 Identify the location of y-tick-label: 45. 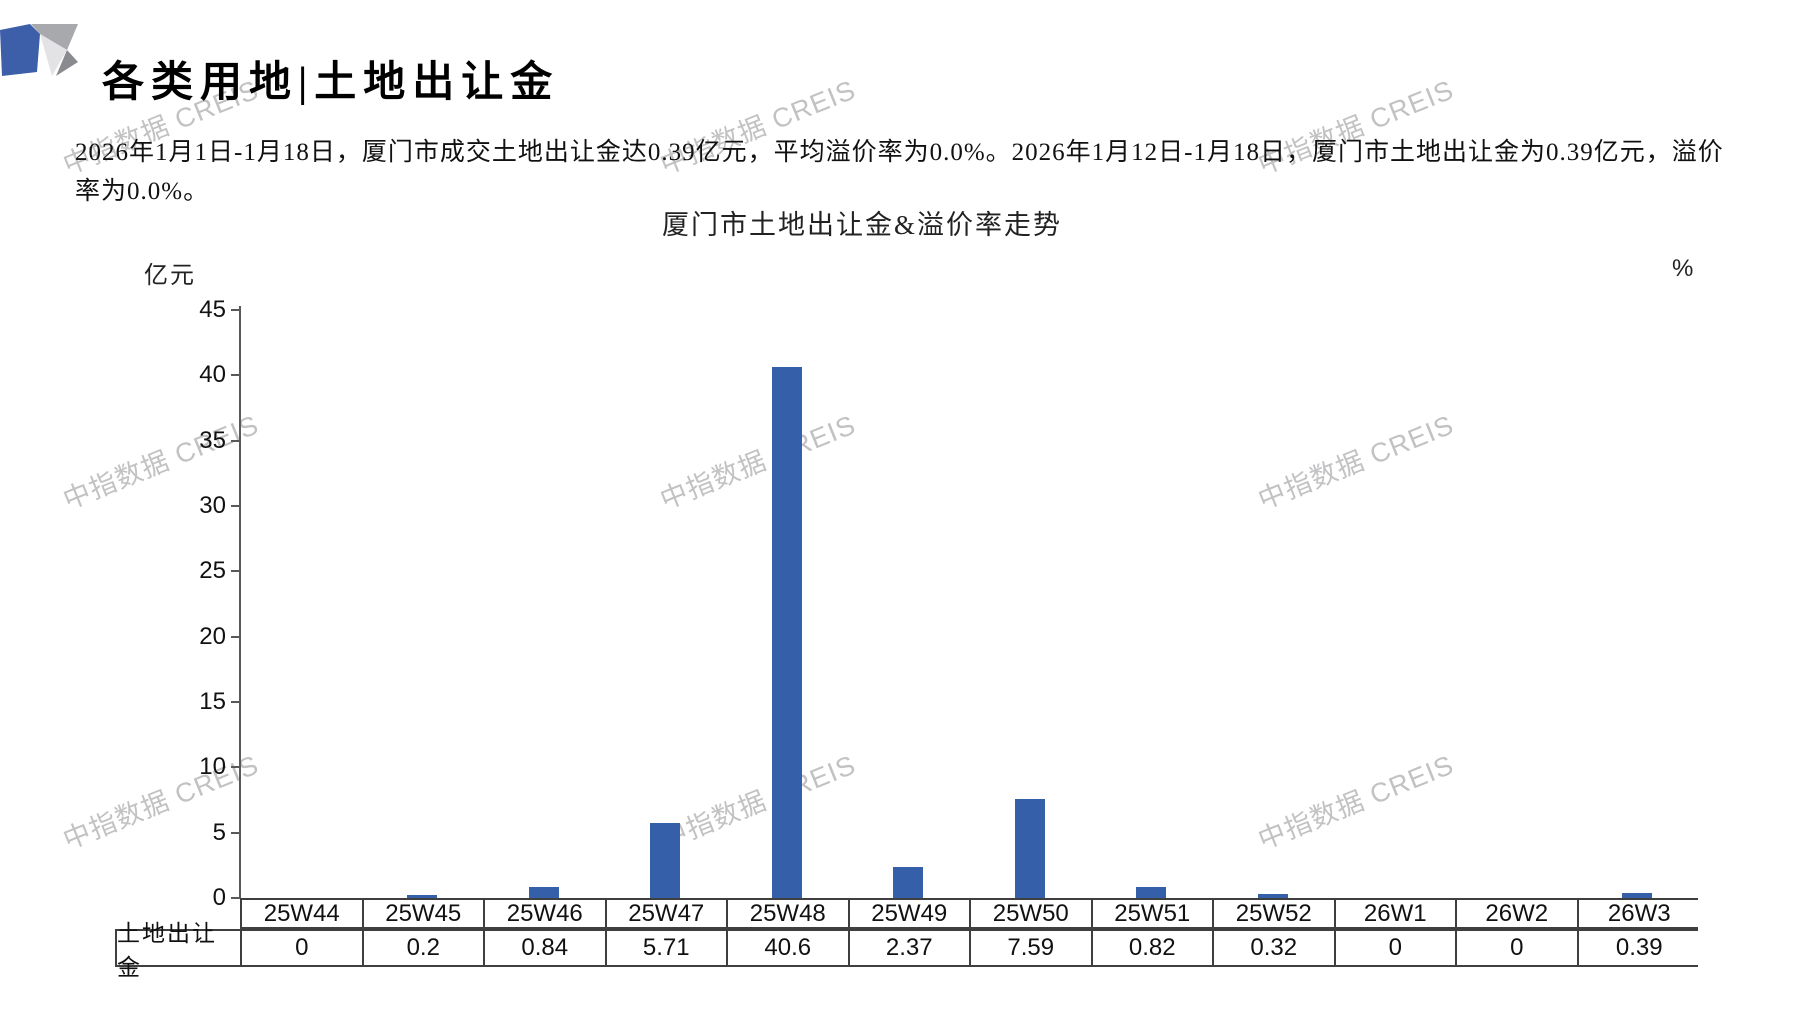
(212, 309).